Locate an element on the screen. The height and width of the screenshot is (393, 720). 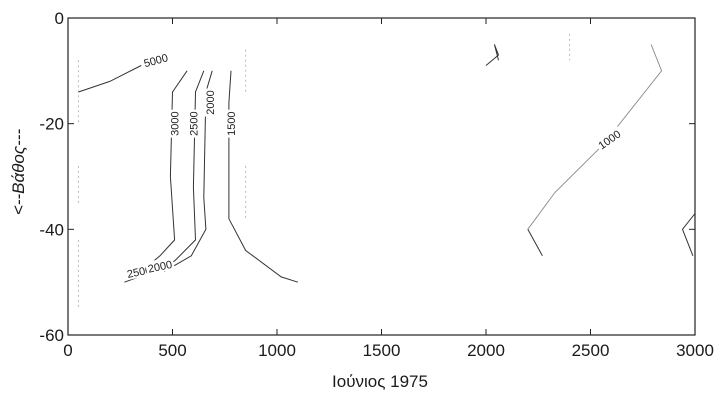
contour-label-1500: 1500 is located at coordinates (232, 123).